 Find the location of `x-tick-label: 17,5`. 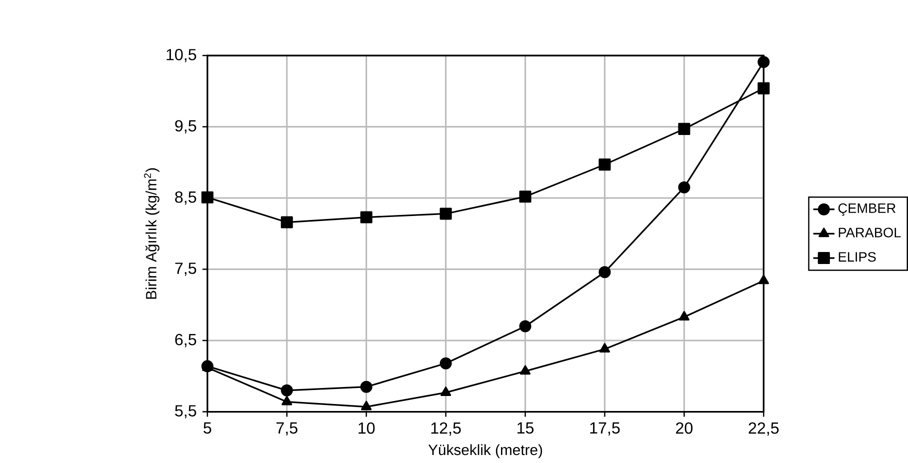

x-tick-label: 17,5 is located at coordinates (605, 429).